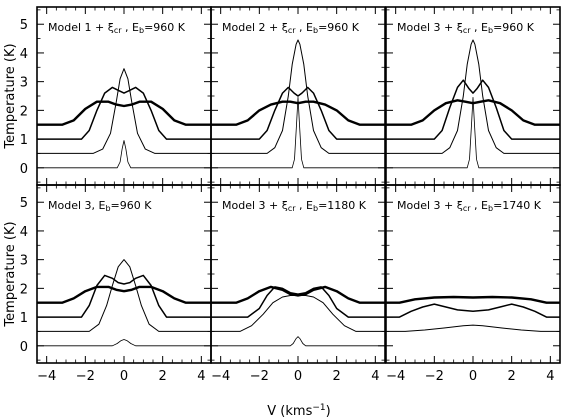 This screenshot has width=566, height=419. I want to click on panel: Model 3 + ξcr , Eb=960 K, so click(473, 96).